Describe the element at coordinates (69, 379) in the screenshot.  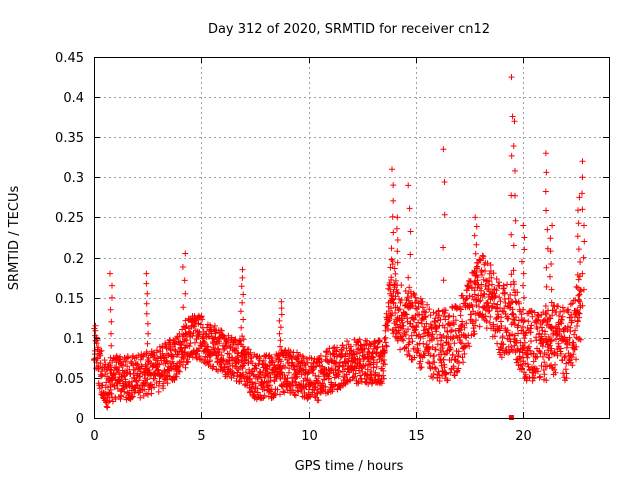
I see `y-tick-label: 0.05` at that location.